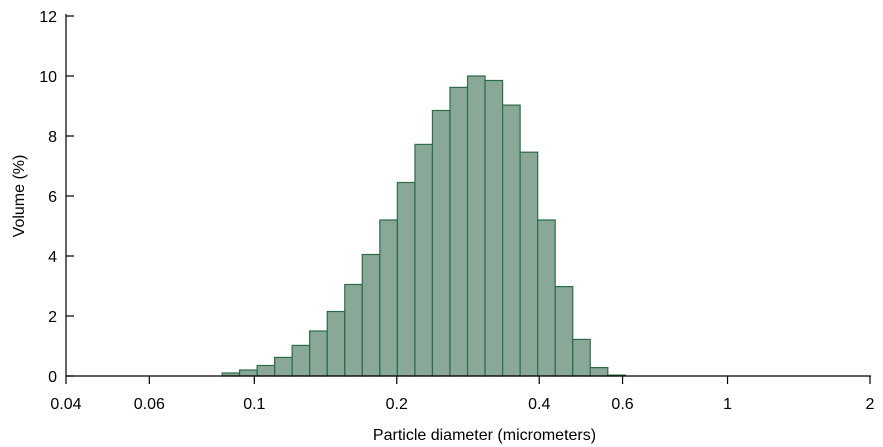 The image size is (883, 447). What do you see at coordinates (870, 404) in the screenshot?
I see `x-tick-label: 2` at bounding box center [870, 404].